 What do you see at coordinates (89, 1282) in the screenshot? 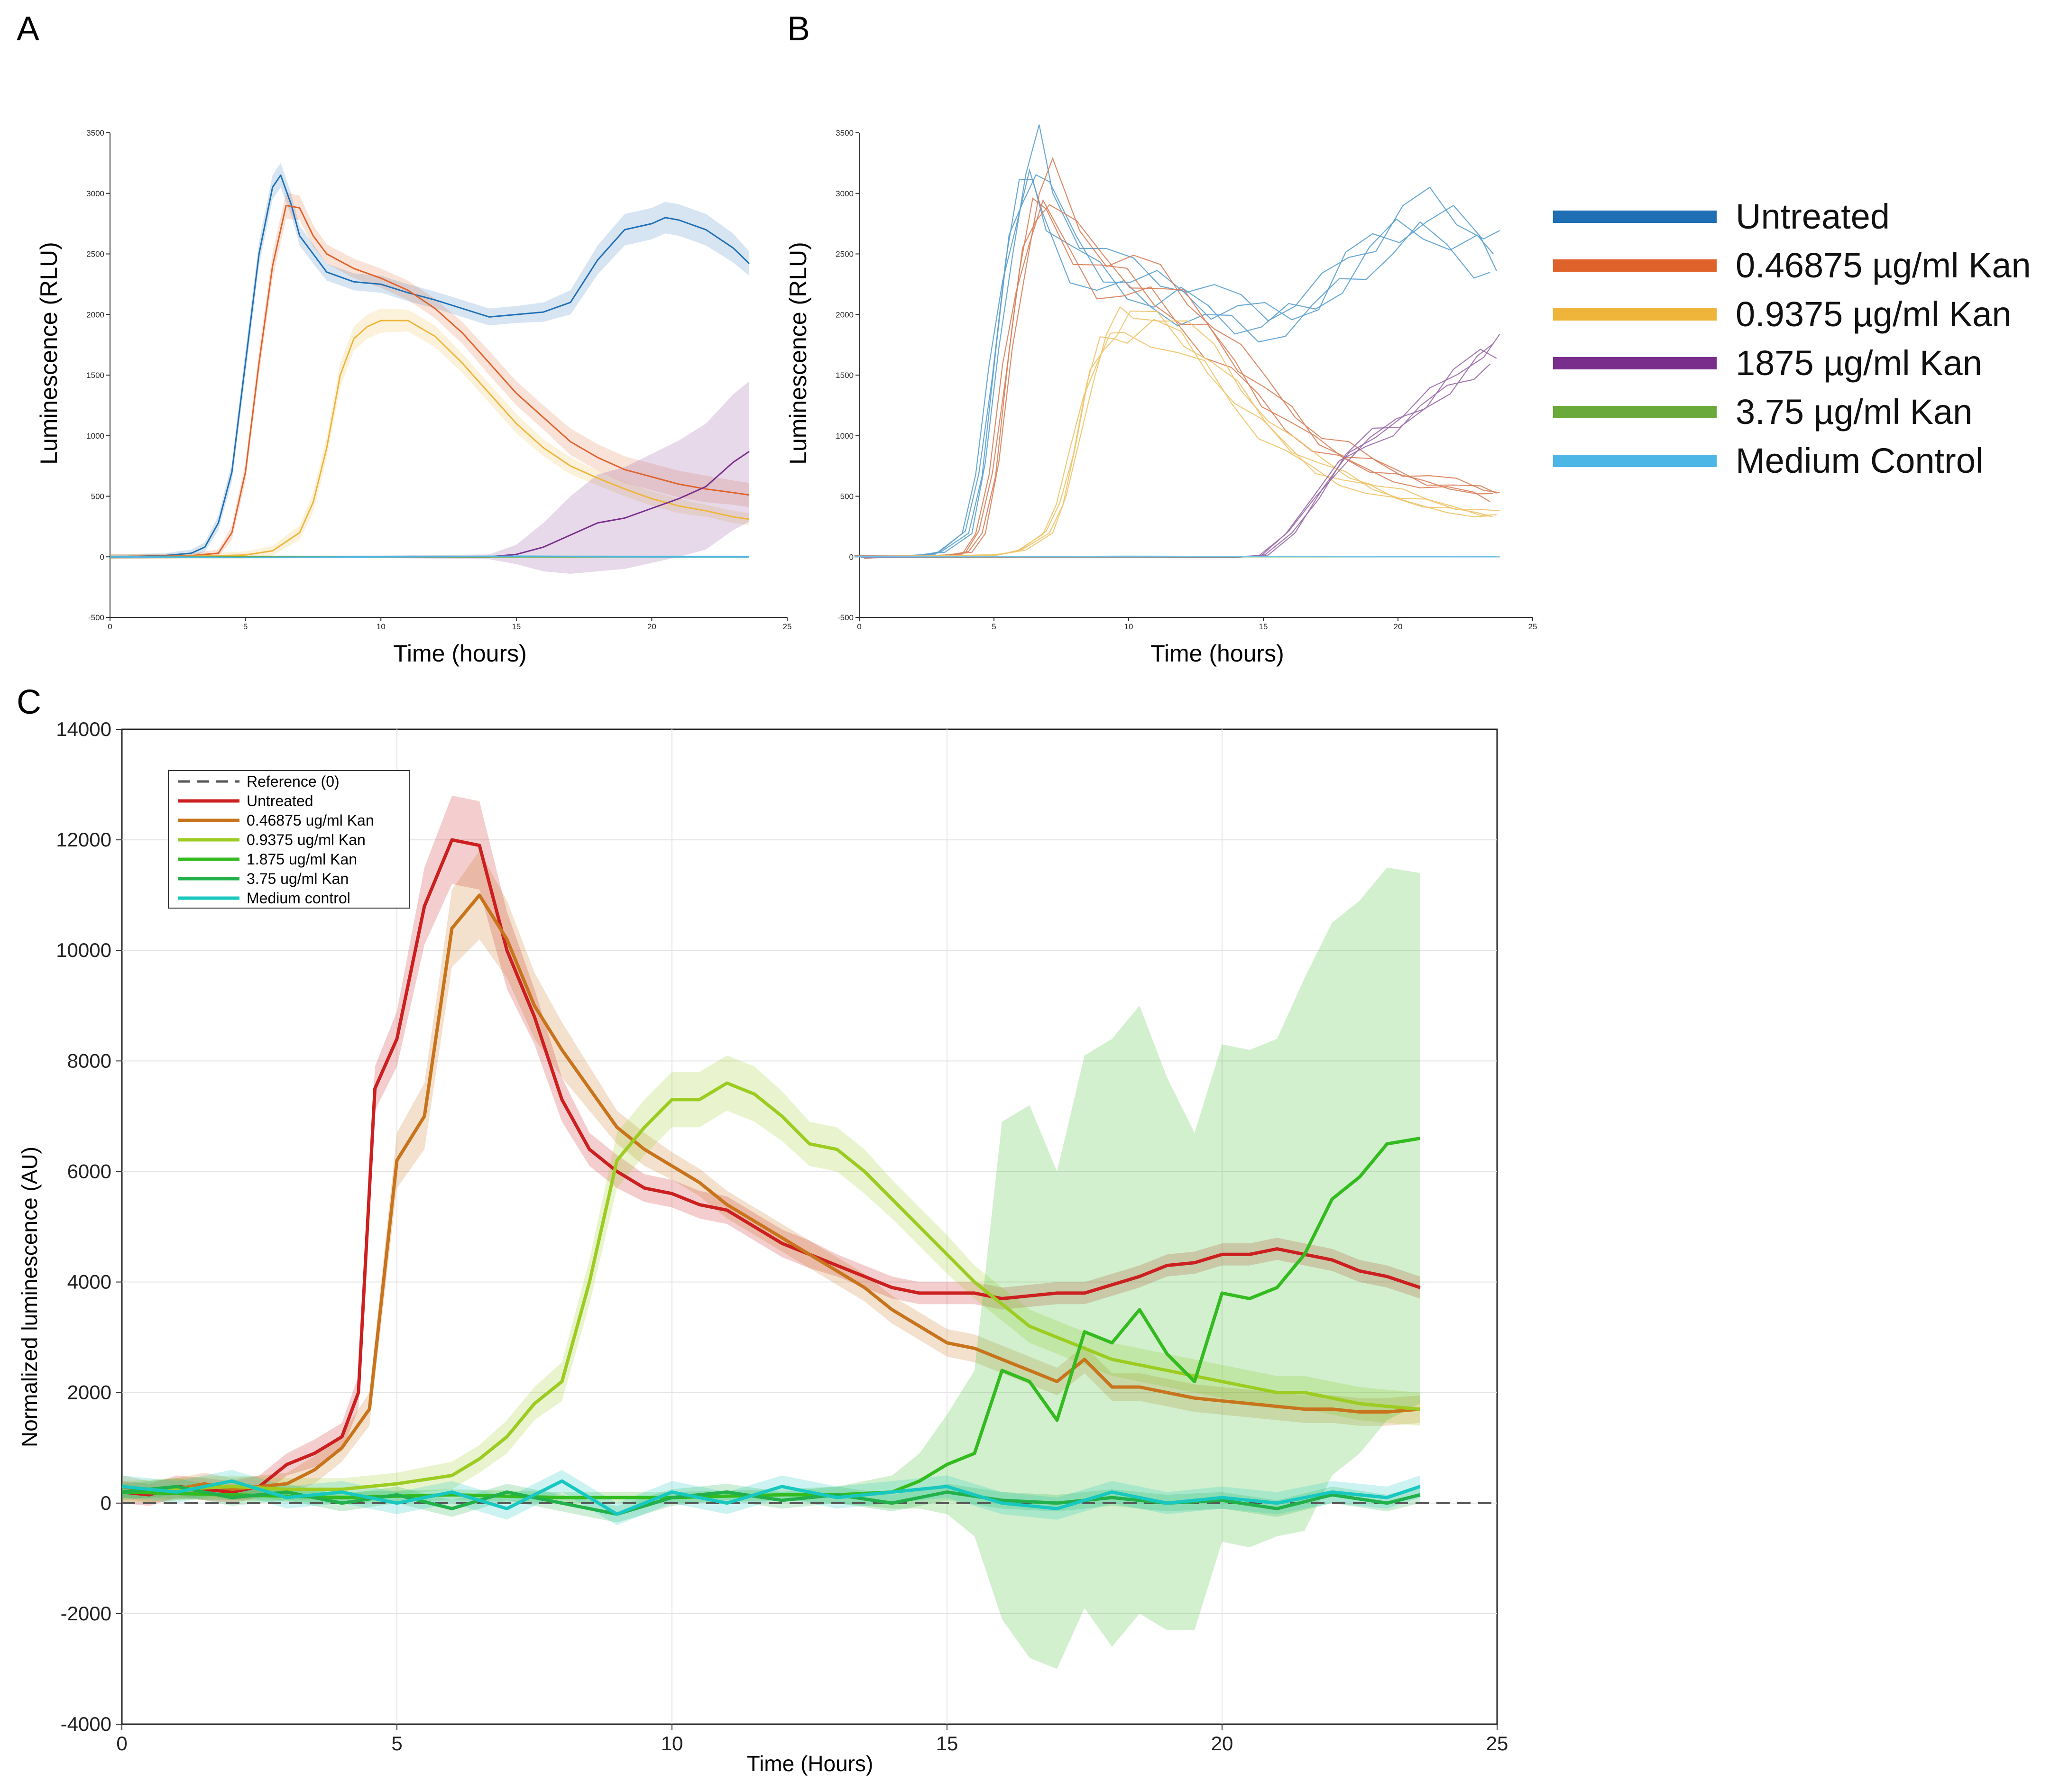
I see `chart-c-y-tick-4000: 4000` at bounding box center [89, 1282].